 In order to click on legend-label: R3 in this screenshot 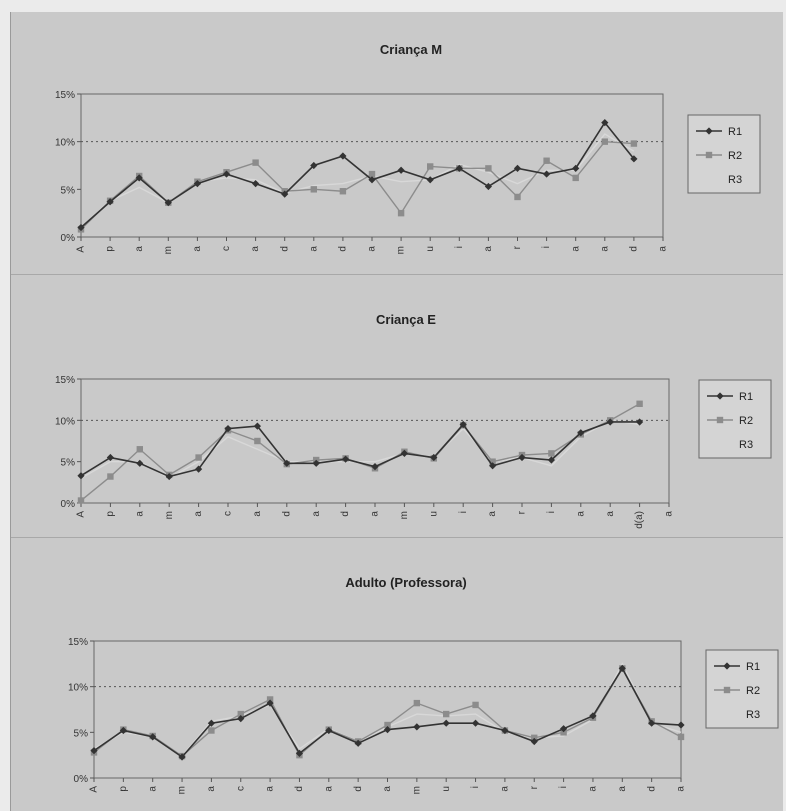, I will do `click(735, 180)`.